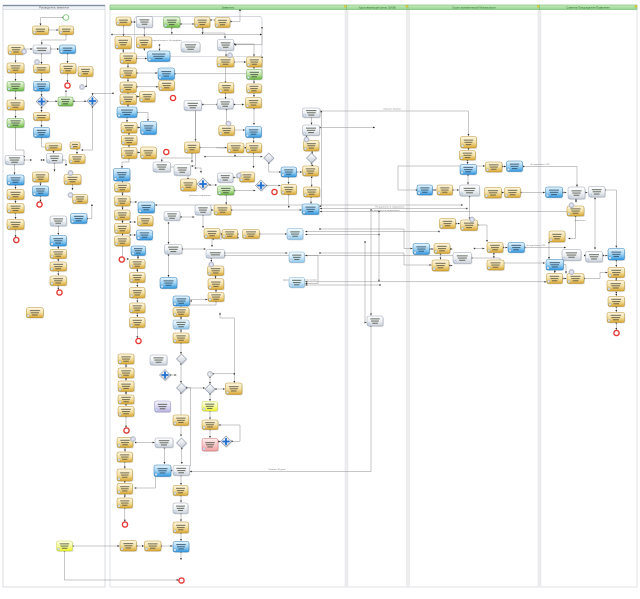  Describe the element at coordinates (200, 196) in the screenshot. I see `svg-text: Добавить параметры` at that location.